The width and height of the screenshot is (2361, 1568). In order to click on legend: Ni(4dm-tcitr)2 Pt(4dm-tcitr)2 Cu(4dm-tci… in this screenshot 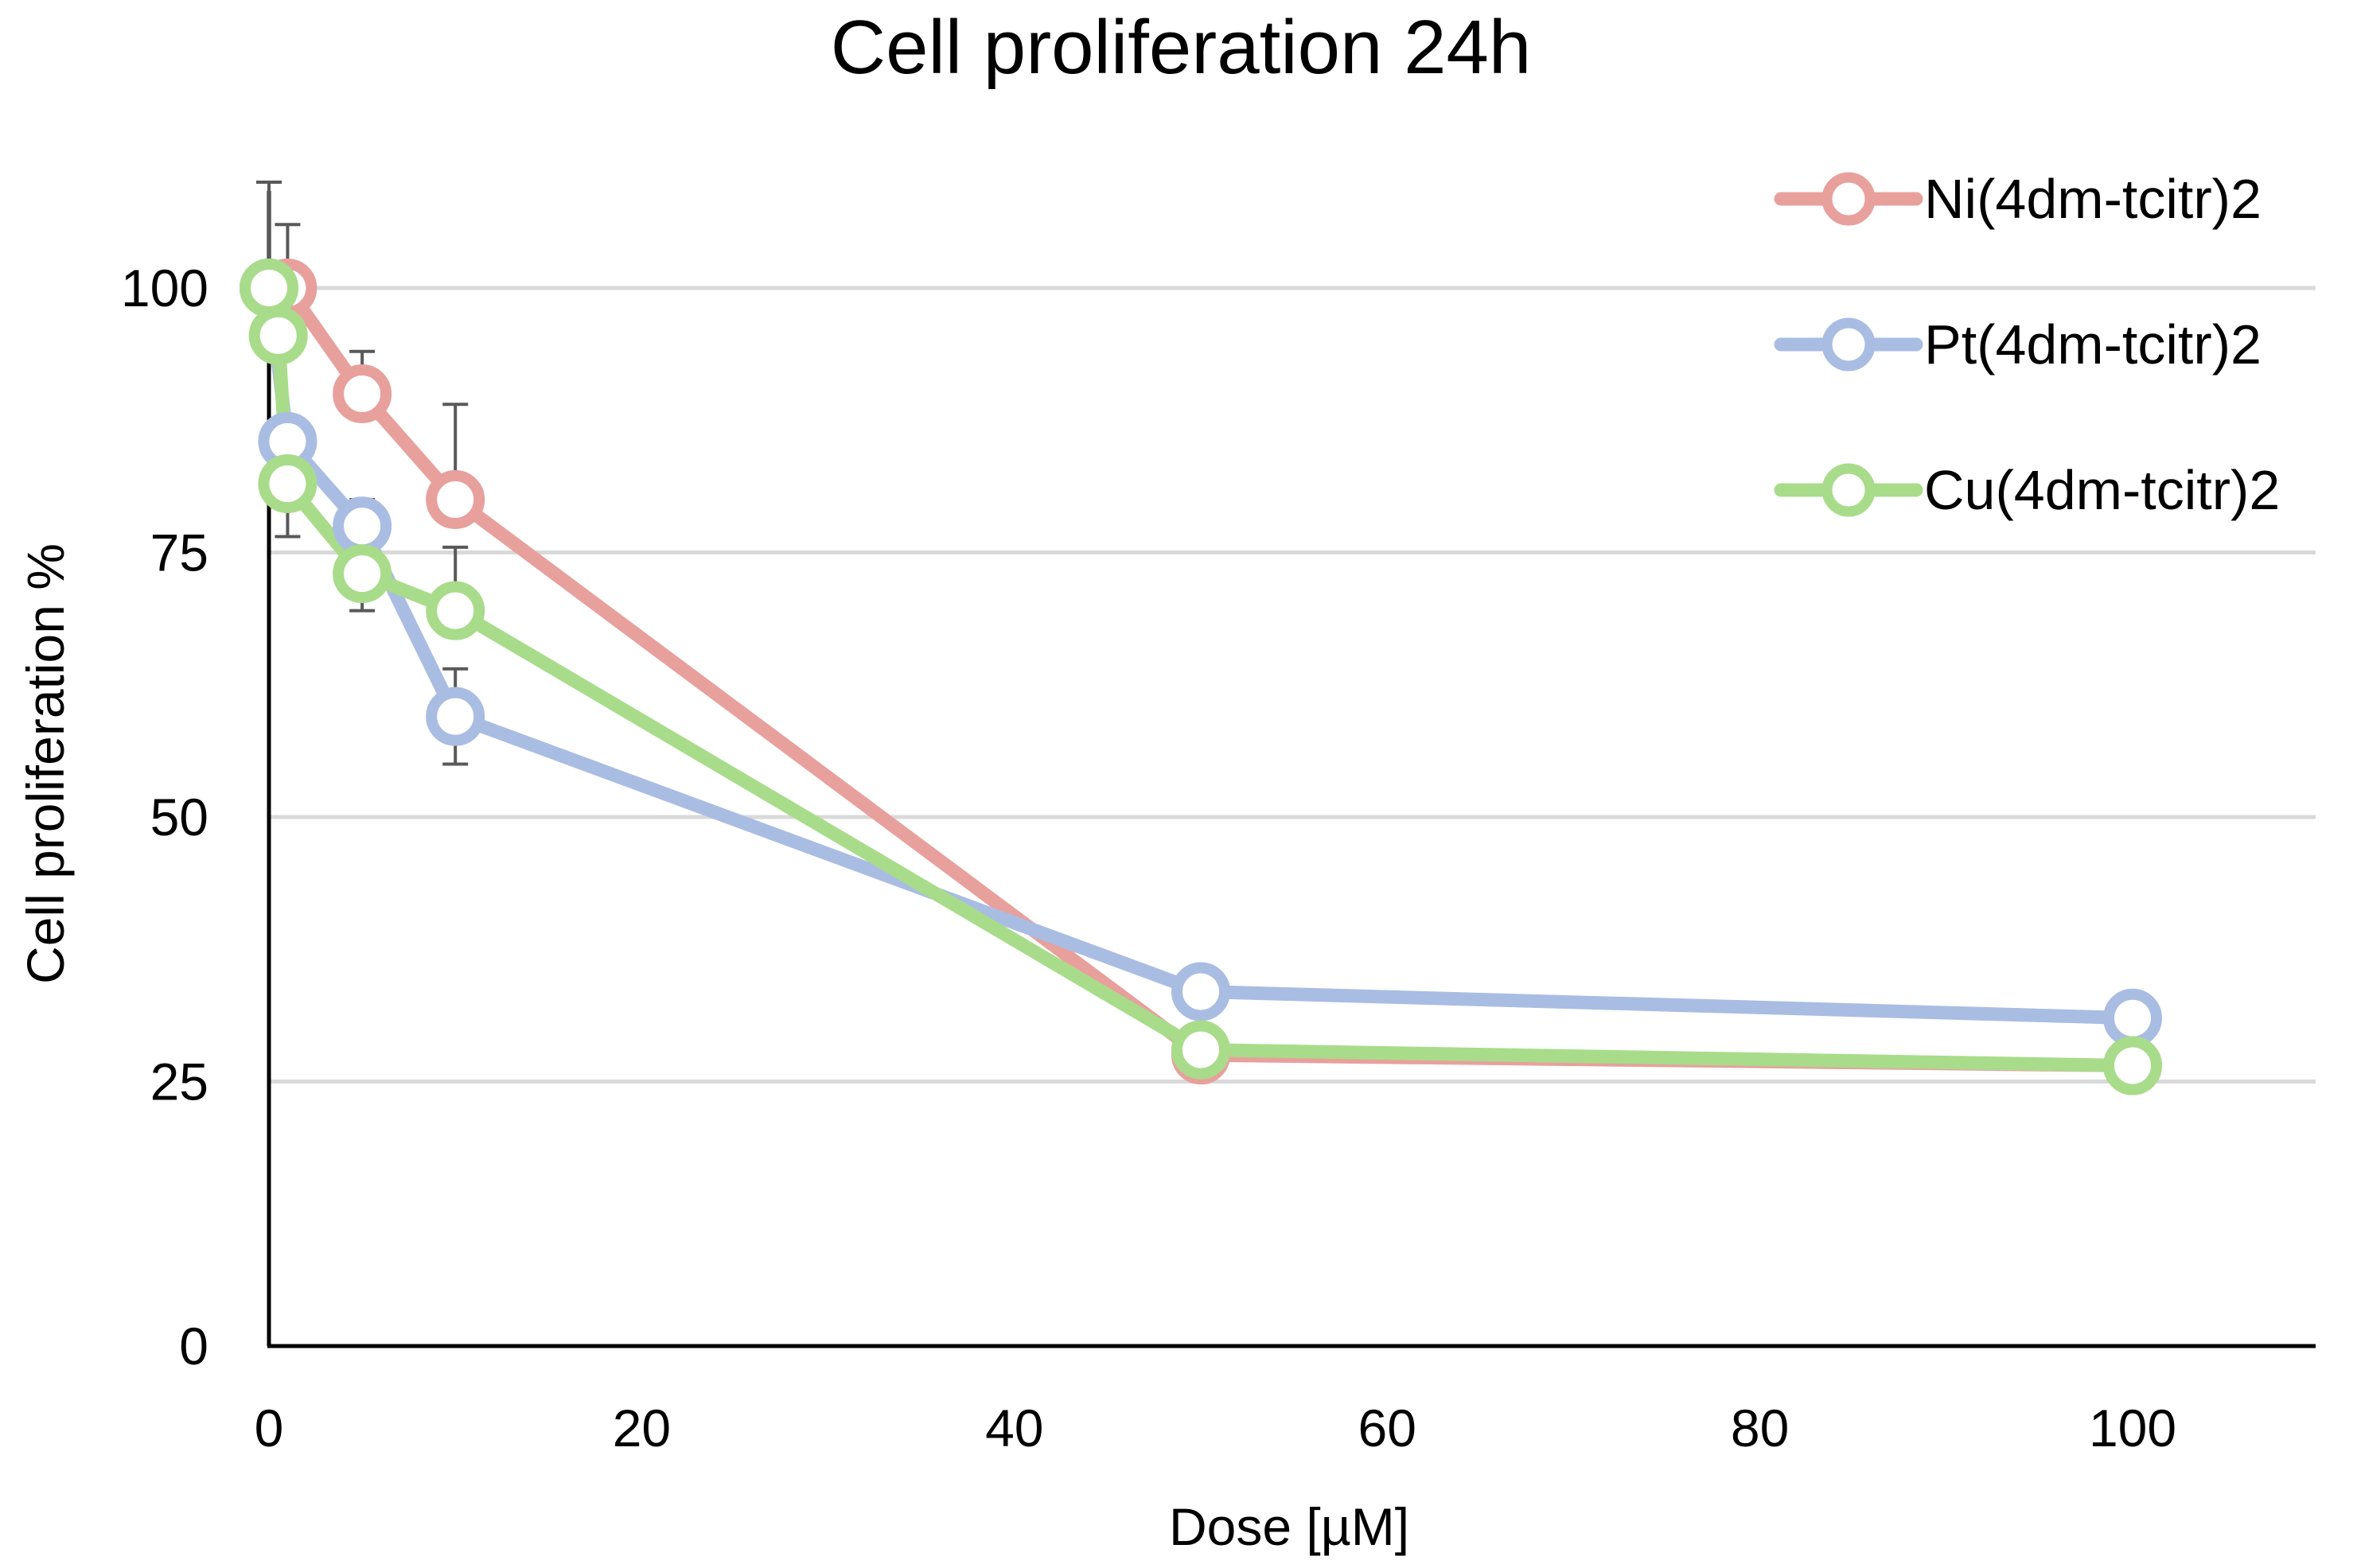, I will do `click(2027, 344)`.